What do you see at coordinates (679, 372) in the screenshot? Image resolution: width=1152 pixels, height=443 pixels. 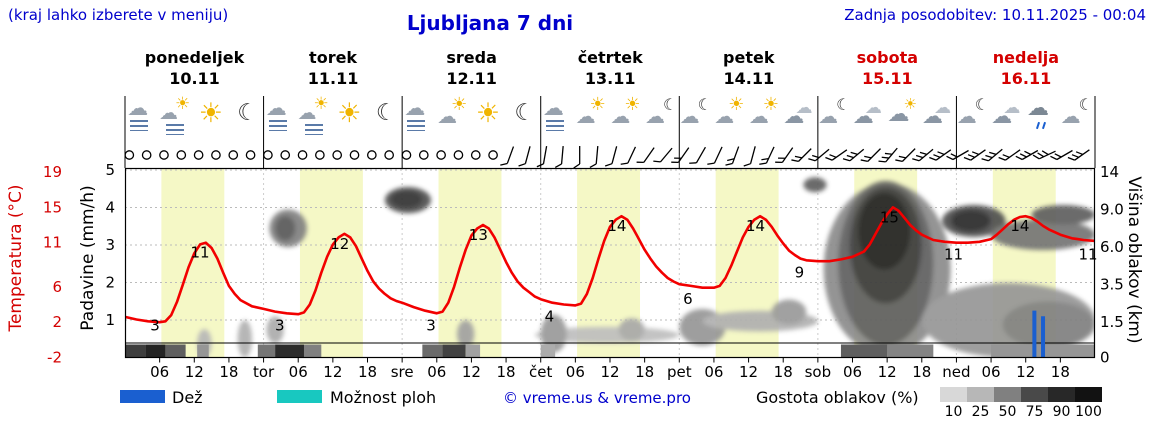 I see `svg-text: pet` at bounding box center [679, 372].